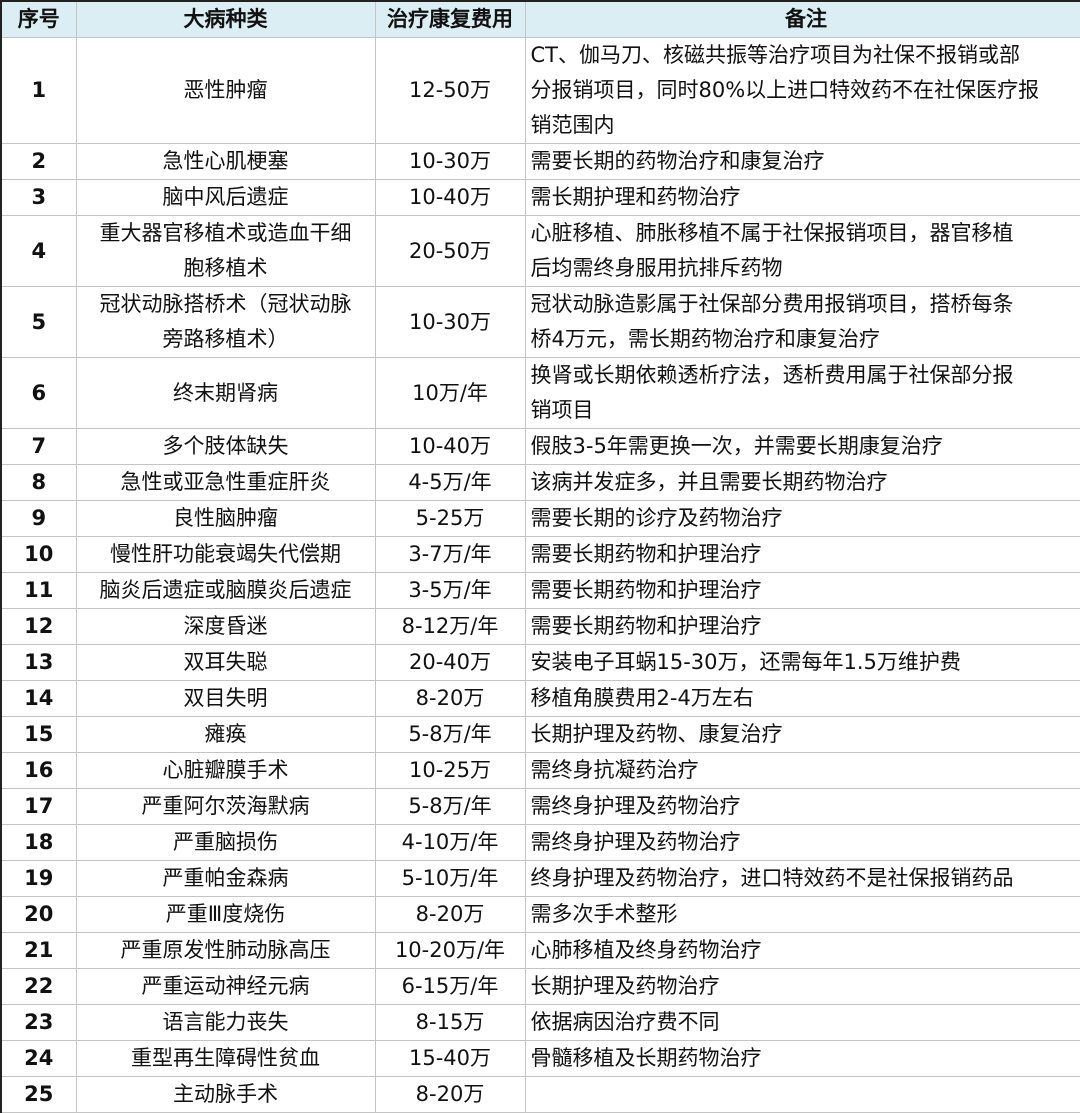  Describe the element at coordinates (450, 591) in the screenshot. I see `treatment-cost: 3-5万/年` at that location.